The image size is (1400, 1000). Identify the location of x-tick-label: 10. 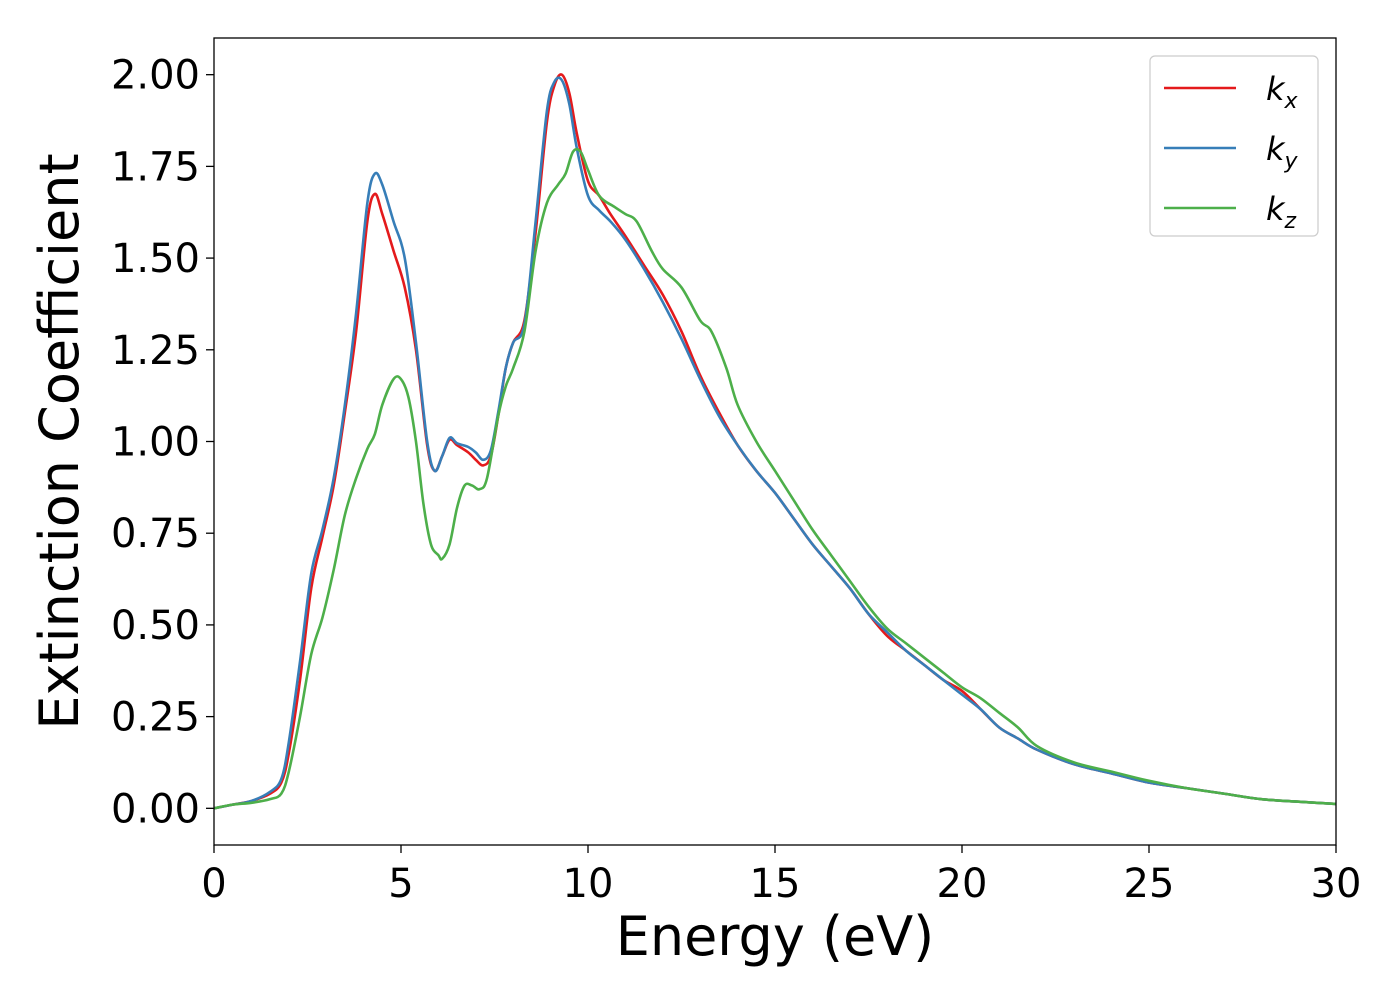
(588, 884).